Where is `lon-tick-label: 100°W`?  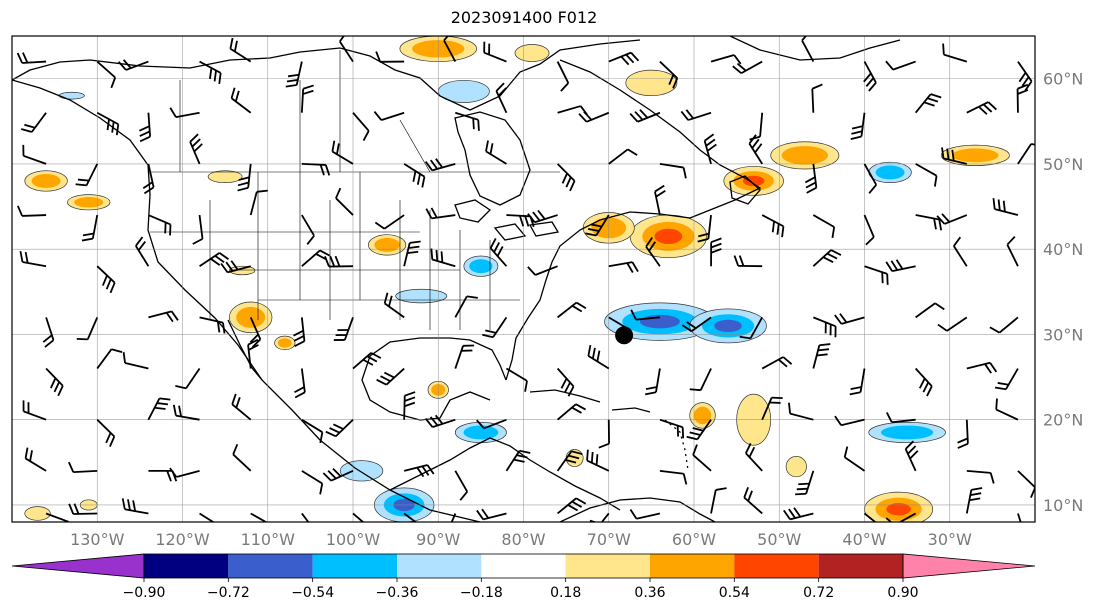
lon-tick-label: 100°W is located at coordinates (353, 539).